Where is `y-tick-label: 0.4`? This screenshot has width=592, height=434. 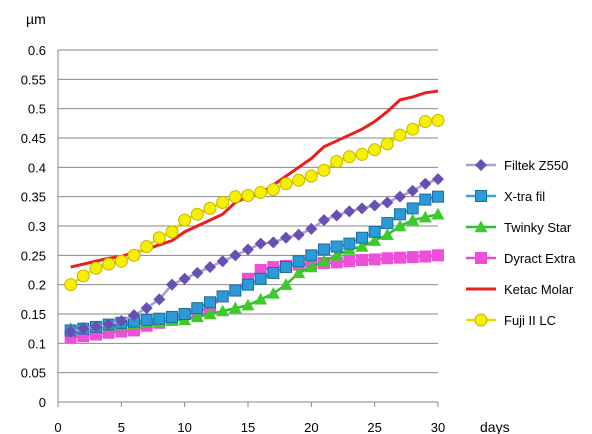
y-tick-label: 0.4 is located at coordinates (37, 167).